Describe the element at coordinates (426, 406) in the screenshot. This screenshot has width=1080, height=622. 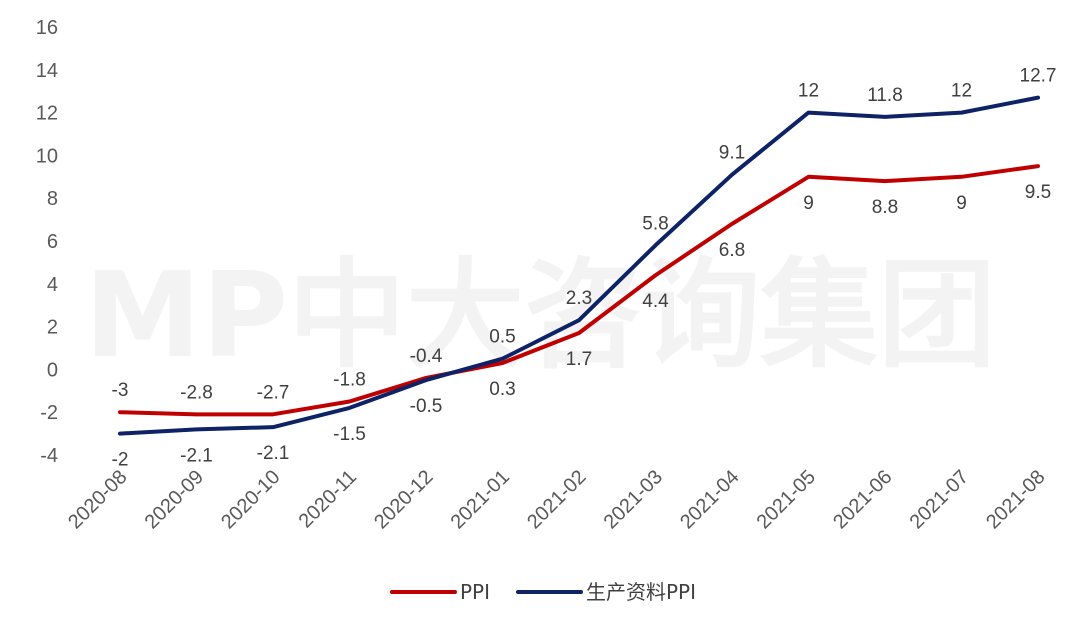
I see `data-label: -0.5` at that location.